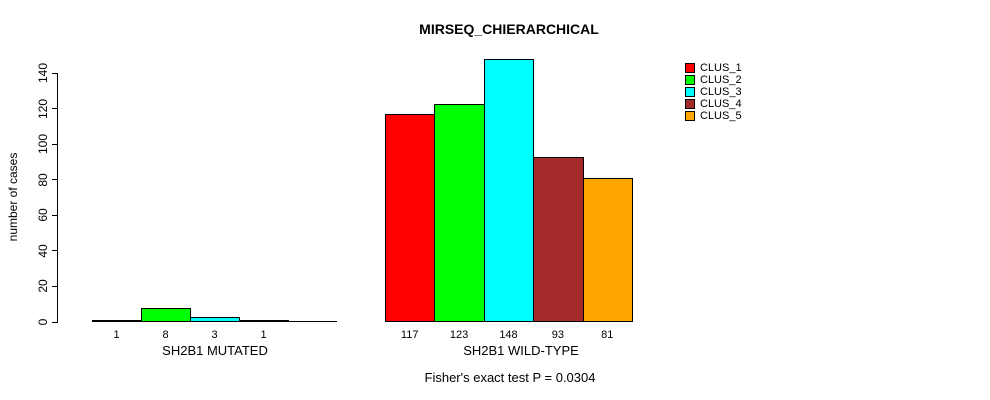 This screenshot has height=400, width=990. Describe the element at coordinates (721, 68) in the screenshot. I see `legend-item-label: CLUS_1` at that location.